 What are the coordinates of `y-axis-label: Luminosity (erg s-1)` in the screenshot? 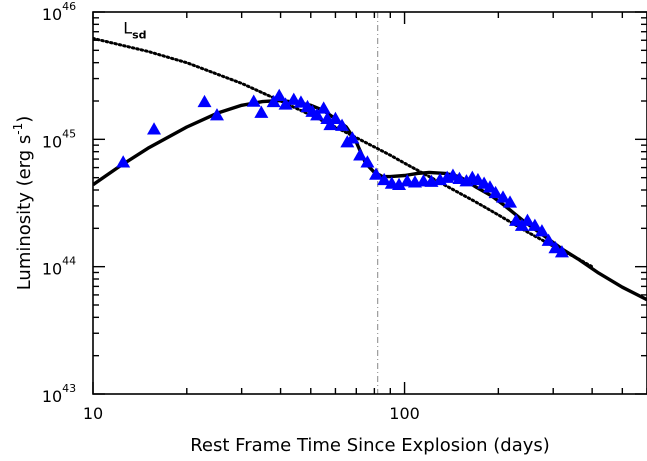 It's located at (23, 203).